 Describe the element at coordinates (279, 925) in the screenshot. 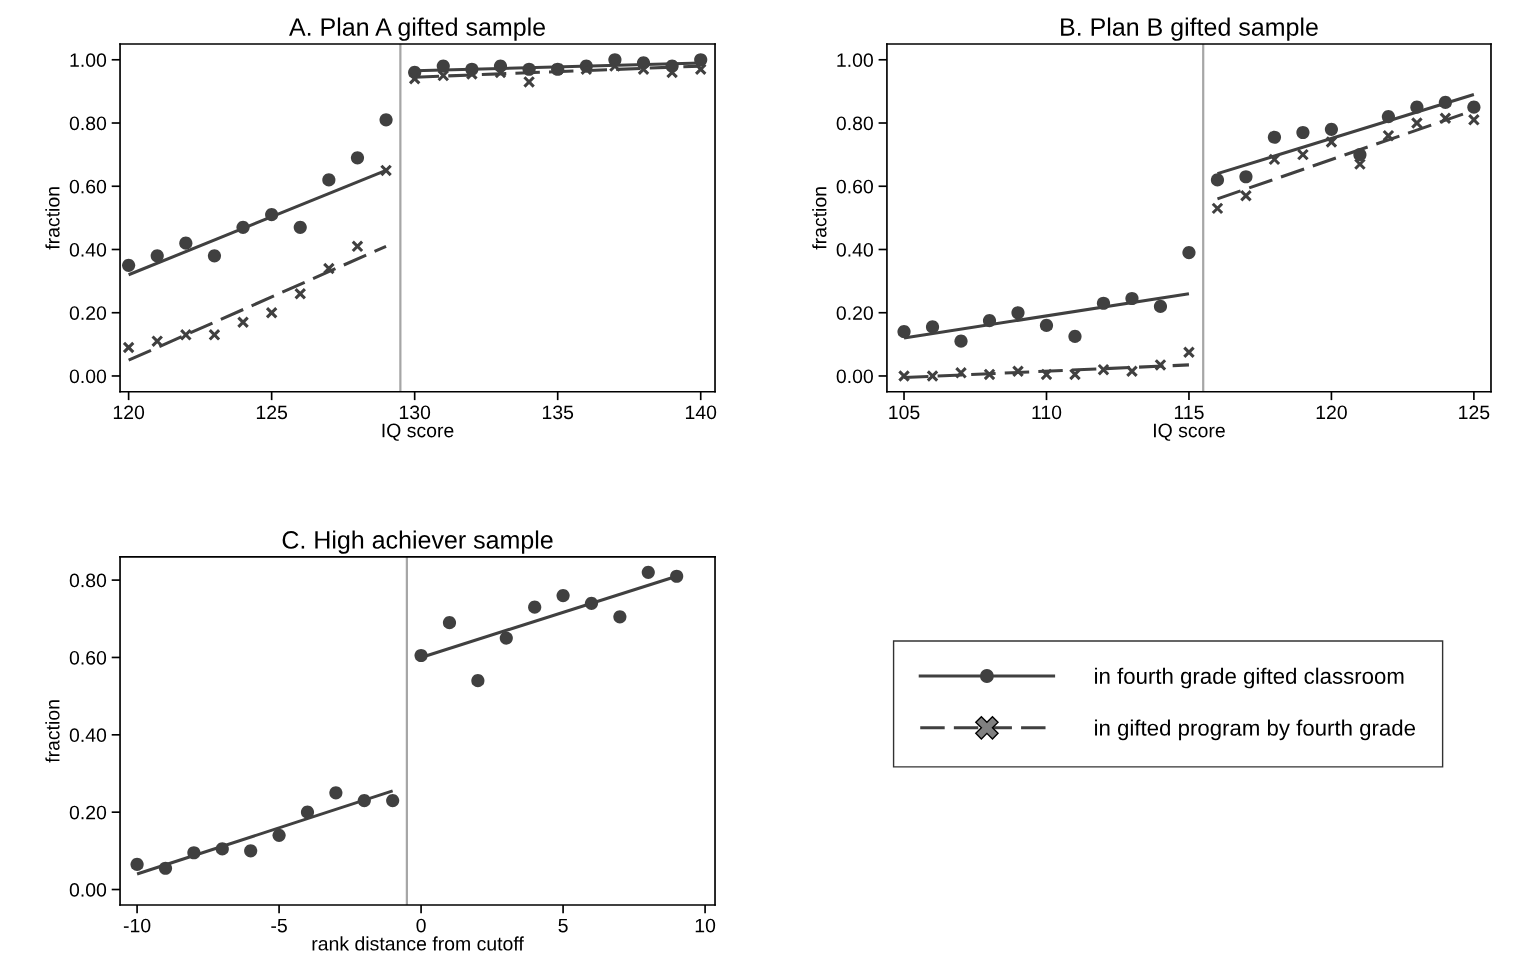

I see `x-tick-label: -5` at that location.